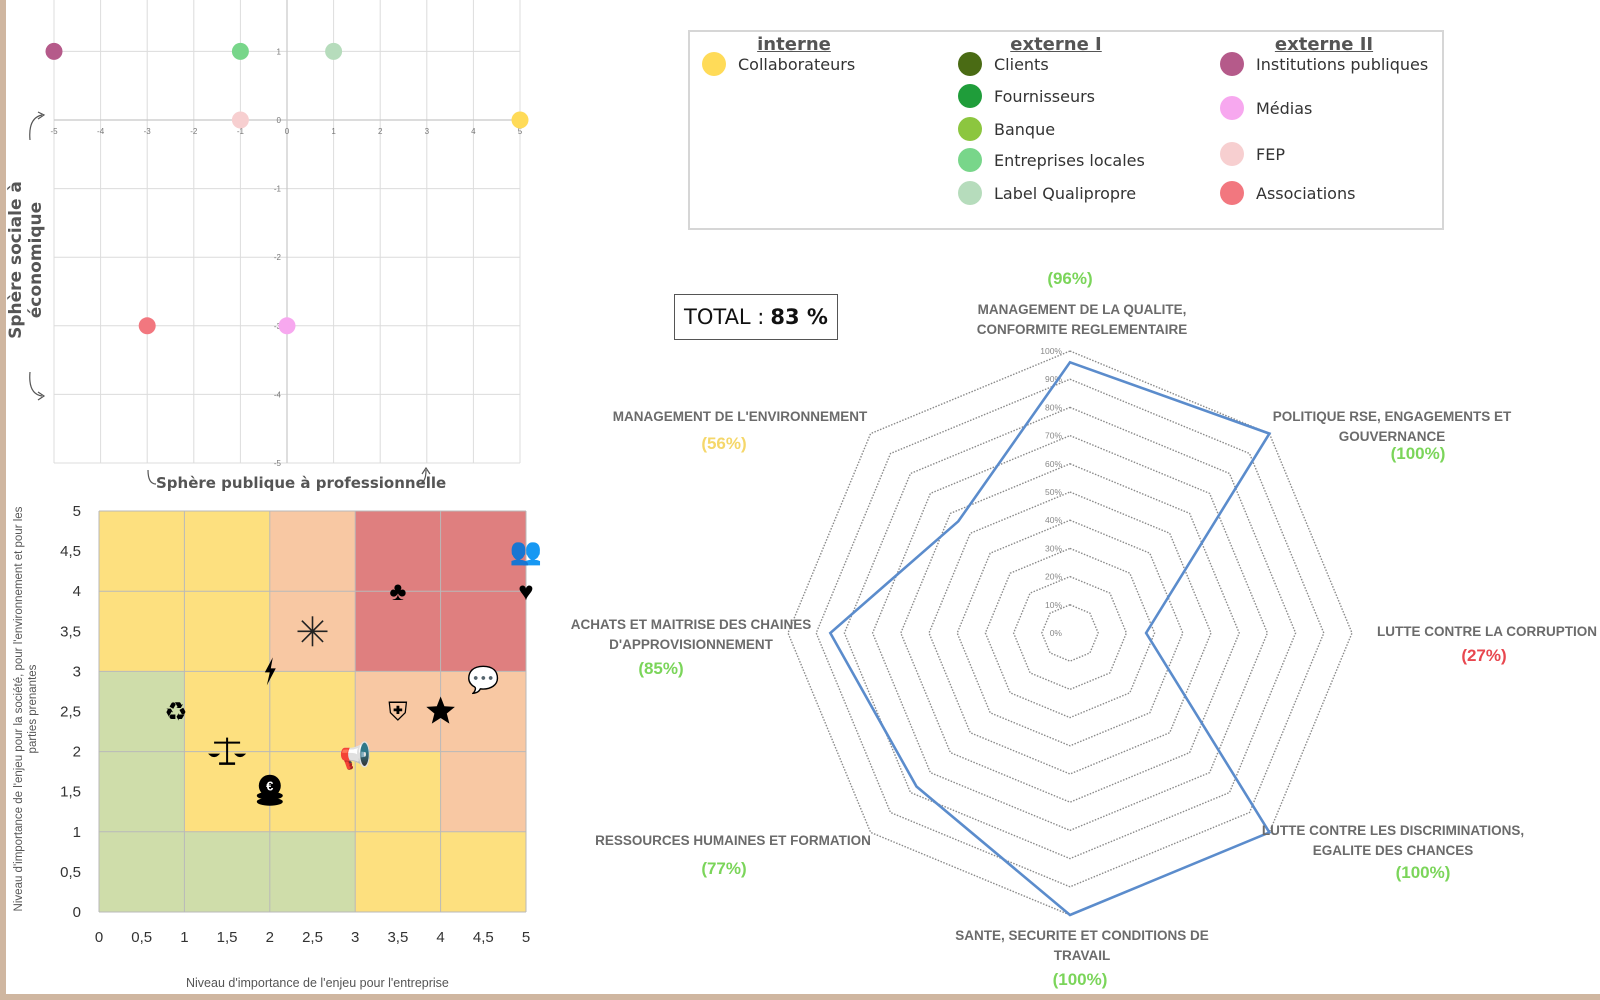 This screenshot has height=1000, width=1600. What do you see at coordinates (141, 937) in the screenshot?
I see `x-tick-label: 0,5` at bounding box center [141, 937].